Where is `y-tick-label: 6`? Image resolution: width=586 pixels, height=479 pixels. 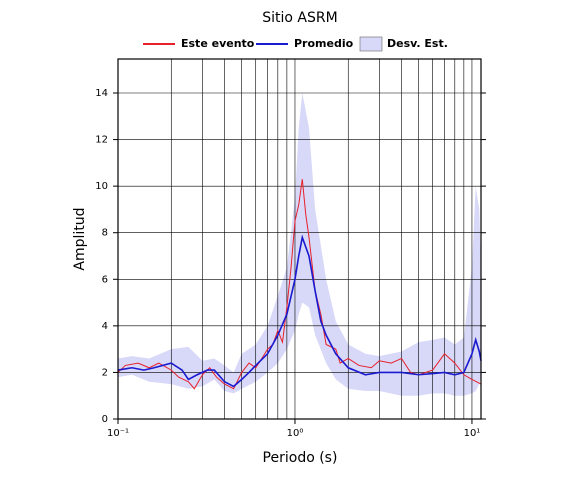
y-tick-label: 6 is located at coordinates (105, 279).